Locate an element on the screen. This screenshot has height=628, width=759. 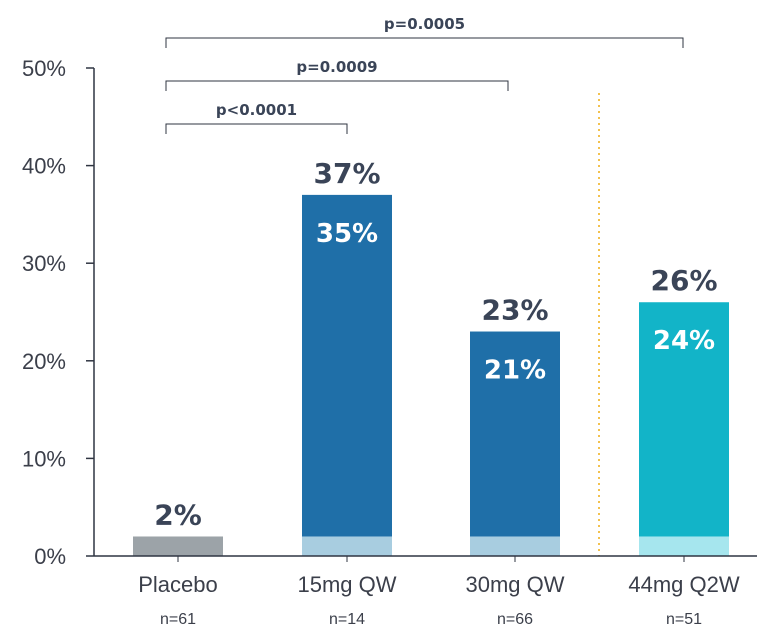
bar-total-label: 37% is located at coordinates (346, 173).